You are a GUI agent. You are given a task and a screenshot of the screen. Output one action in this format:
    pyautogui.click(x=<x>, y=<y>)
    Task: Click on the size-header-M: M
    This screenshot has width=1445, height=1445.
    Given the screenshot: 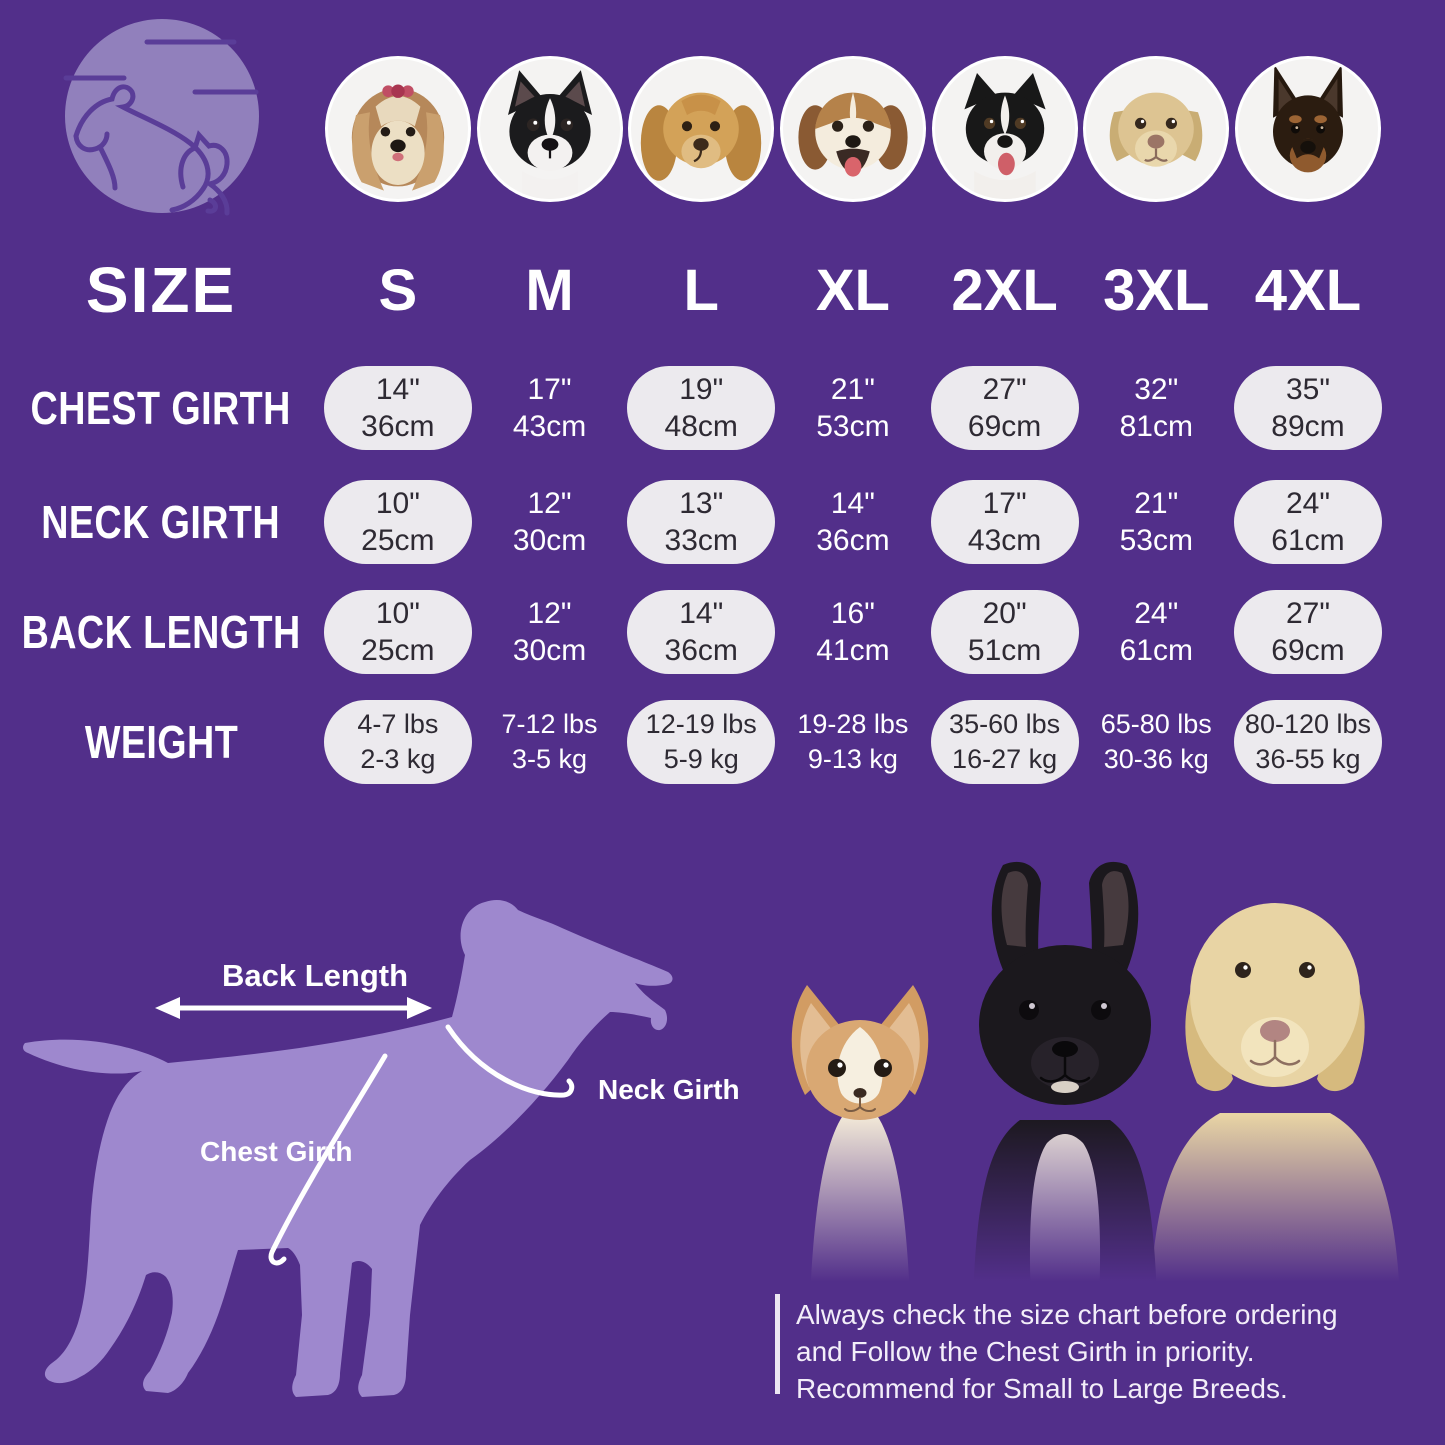 What is the action you would take?
    pyautogui.click(x=549, y=290)
    